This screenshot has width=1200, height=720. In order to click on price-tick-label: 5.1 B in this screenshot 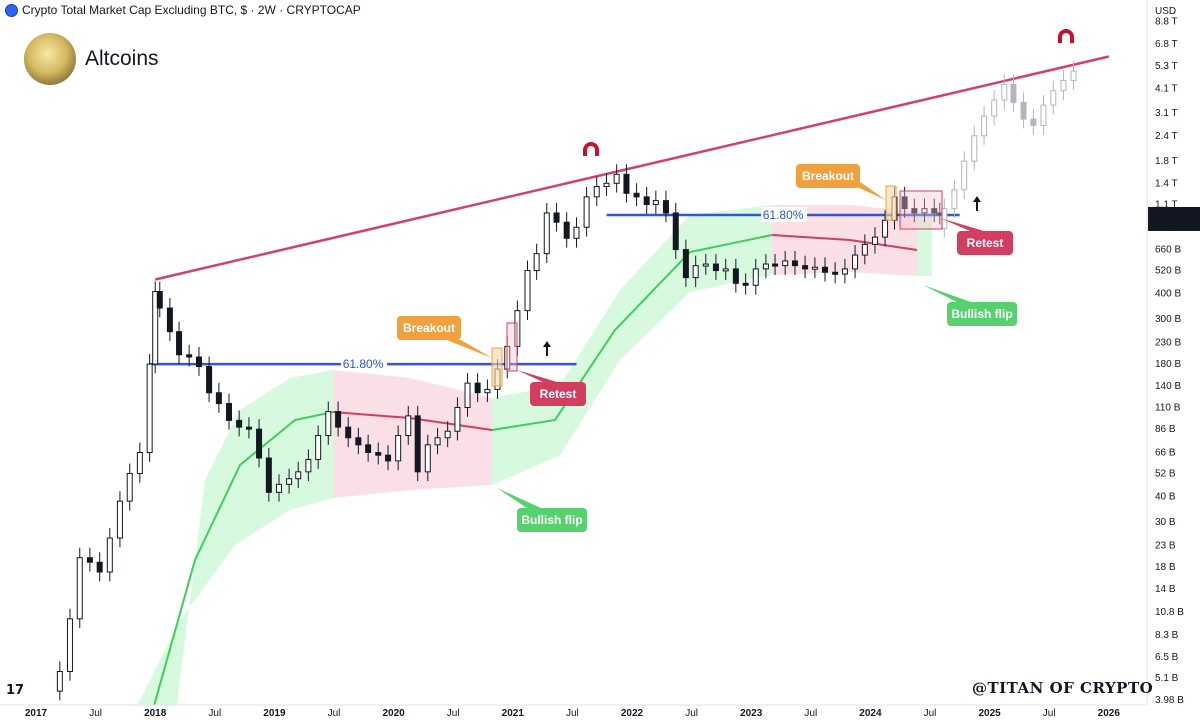, I will do `click(1167, 678)`.